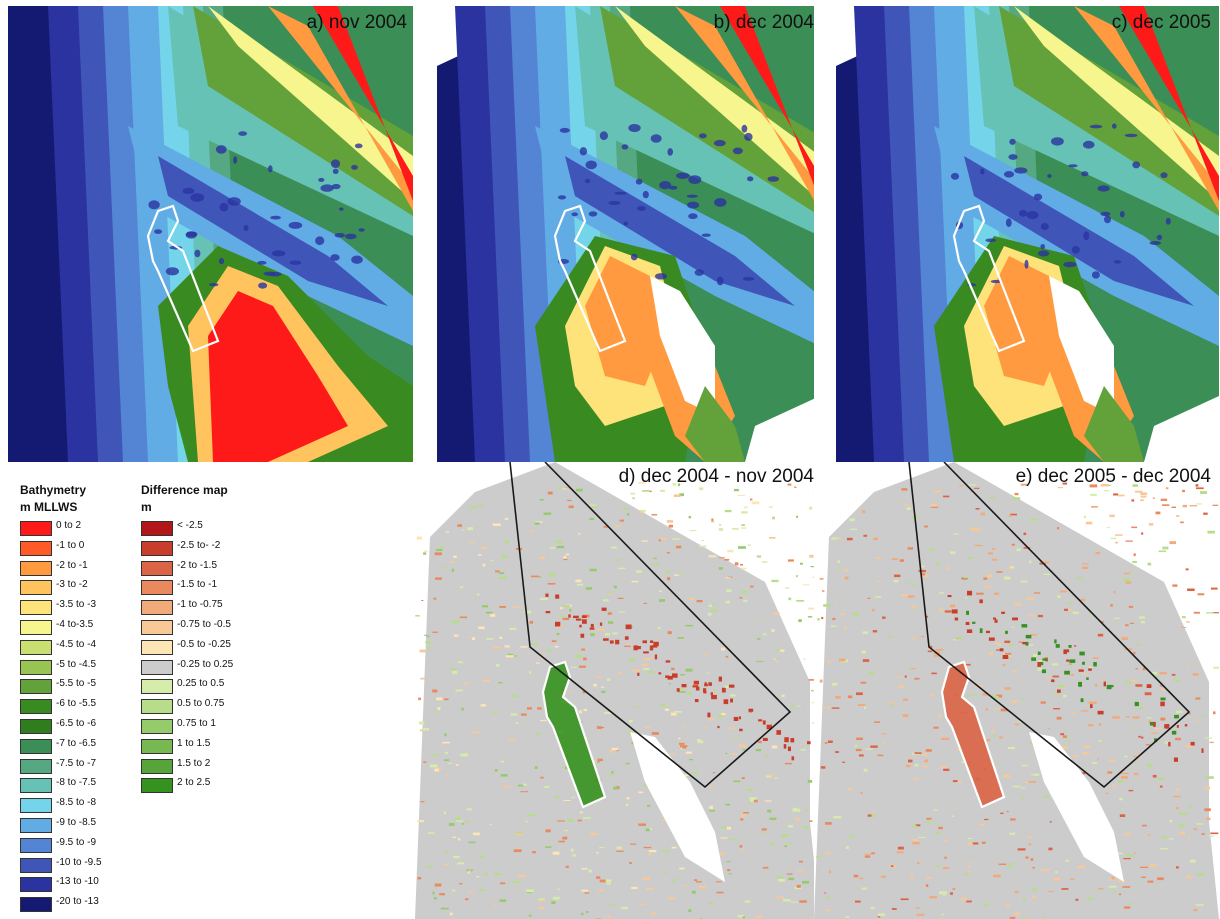 The width and height of the screenshot is (1220, 919). I want to click on legend-item: -1 to -0.75, so click(184, 608).